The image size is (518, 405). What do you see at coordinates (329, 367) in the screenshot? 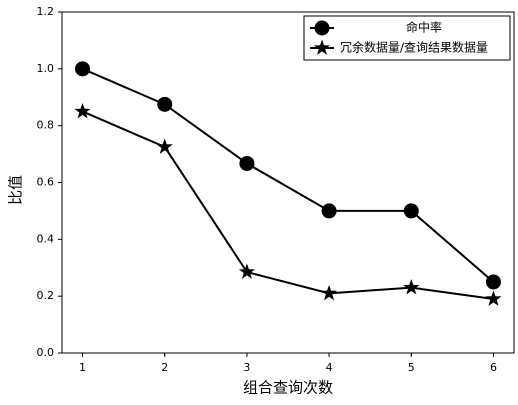
I see `x-tick-label: 4` at bounding box center [329, 367].